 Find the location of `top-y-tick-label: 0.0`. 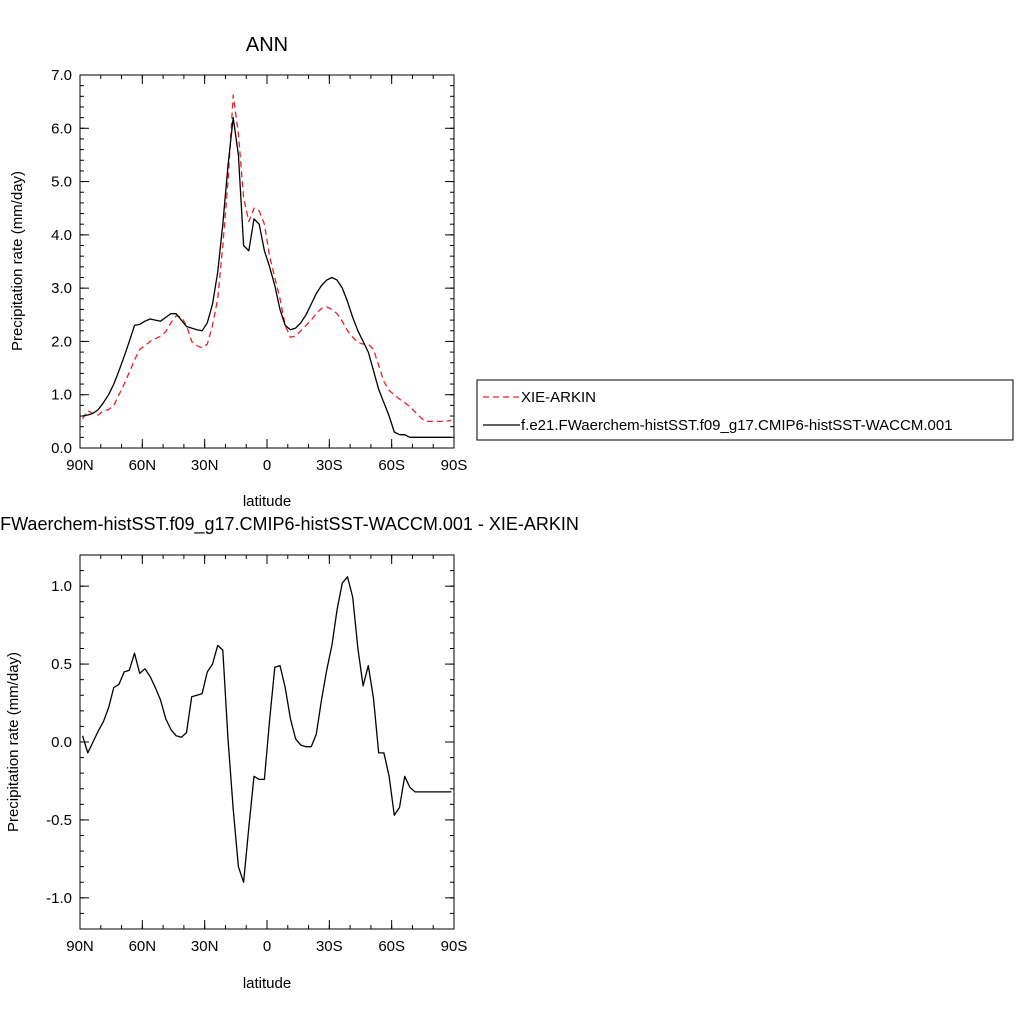

top-y-tick-label: 0.0 is located at coordinates (61, 448).